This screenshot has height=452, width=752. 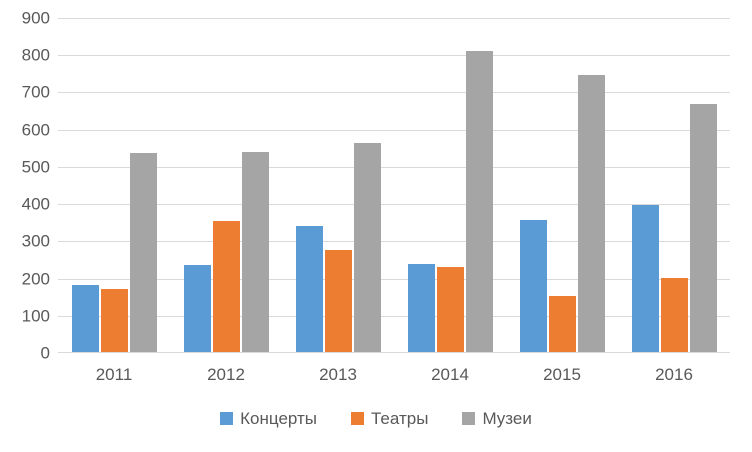 What do you see at coordinates (35, 130) in the screenshot?
I see `y-axis-tick-label: 600` at bounding box center [35, 130].